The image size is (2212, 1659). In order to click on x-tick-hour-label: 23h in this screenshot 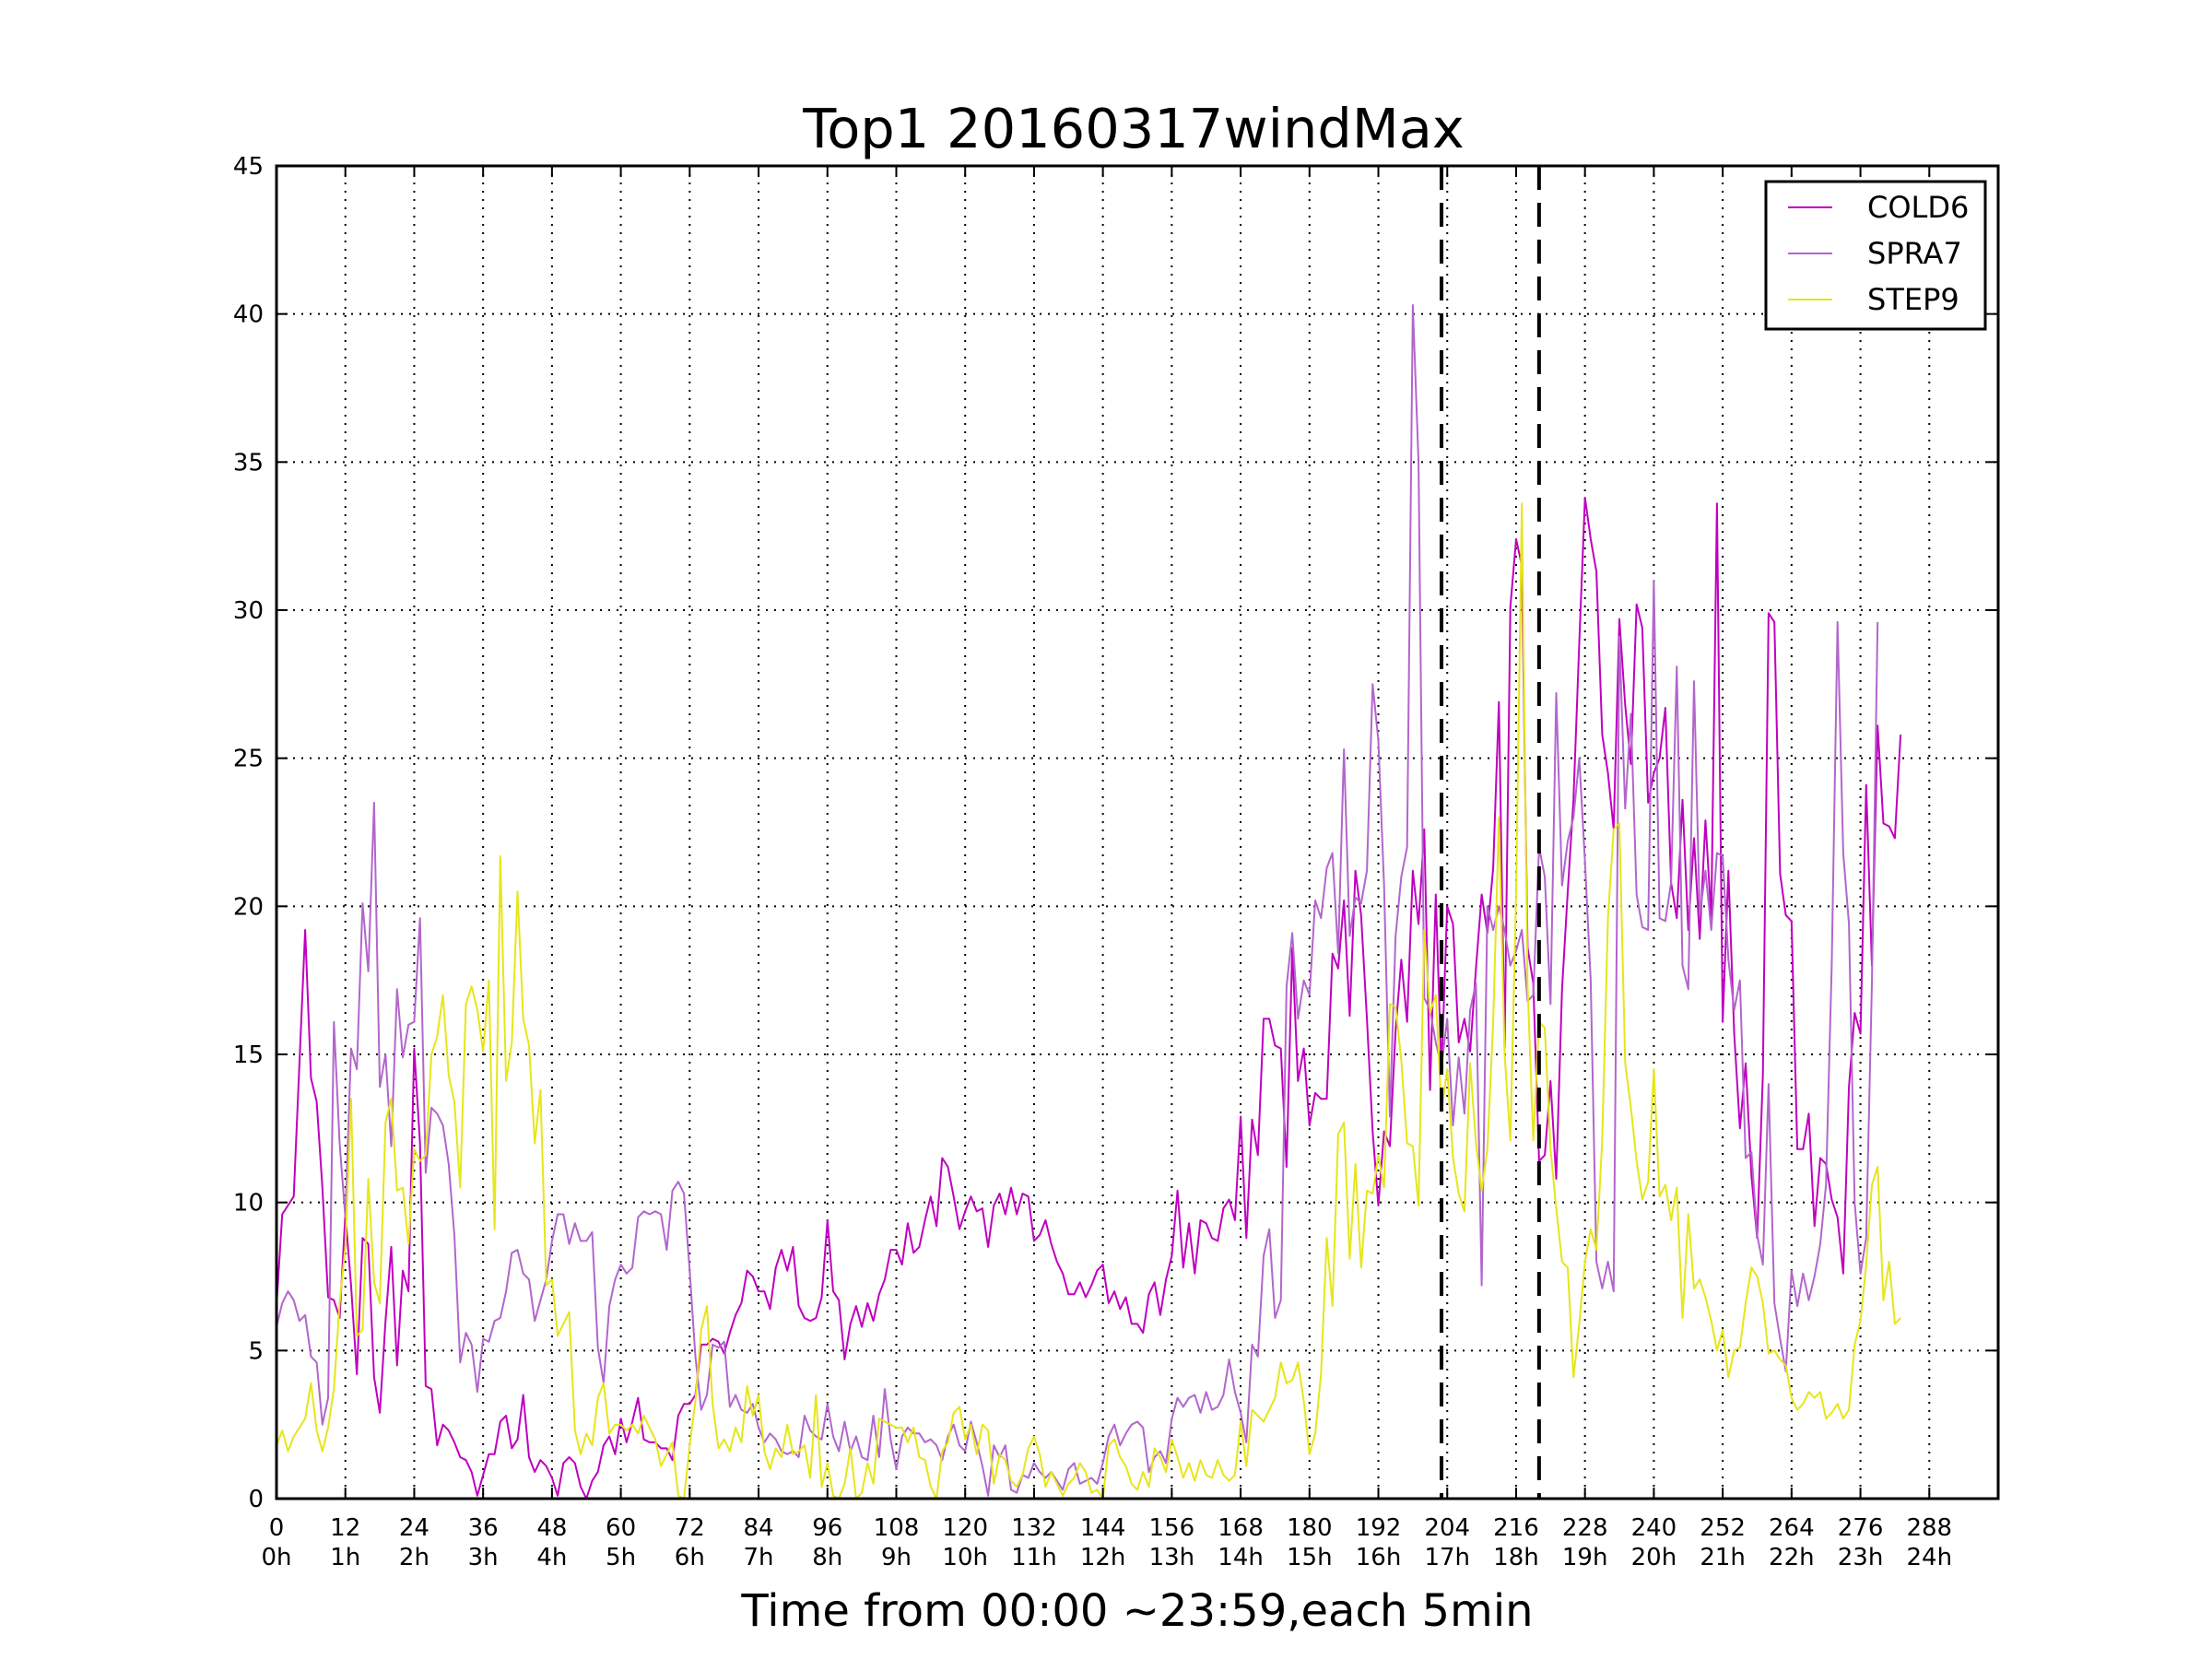, I will do `click(1861, 1557)`.